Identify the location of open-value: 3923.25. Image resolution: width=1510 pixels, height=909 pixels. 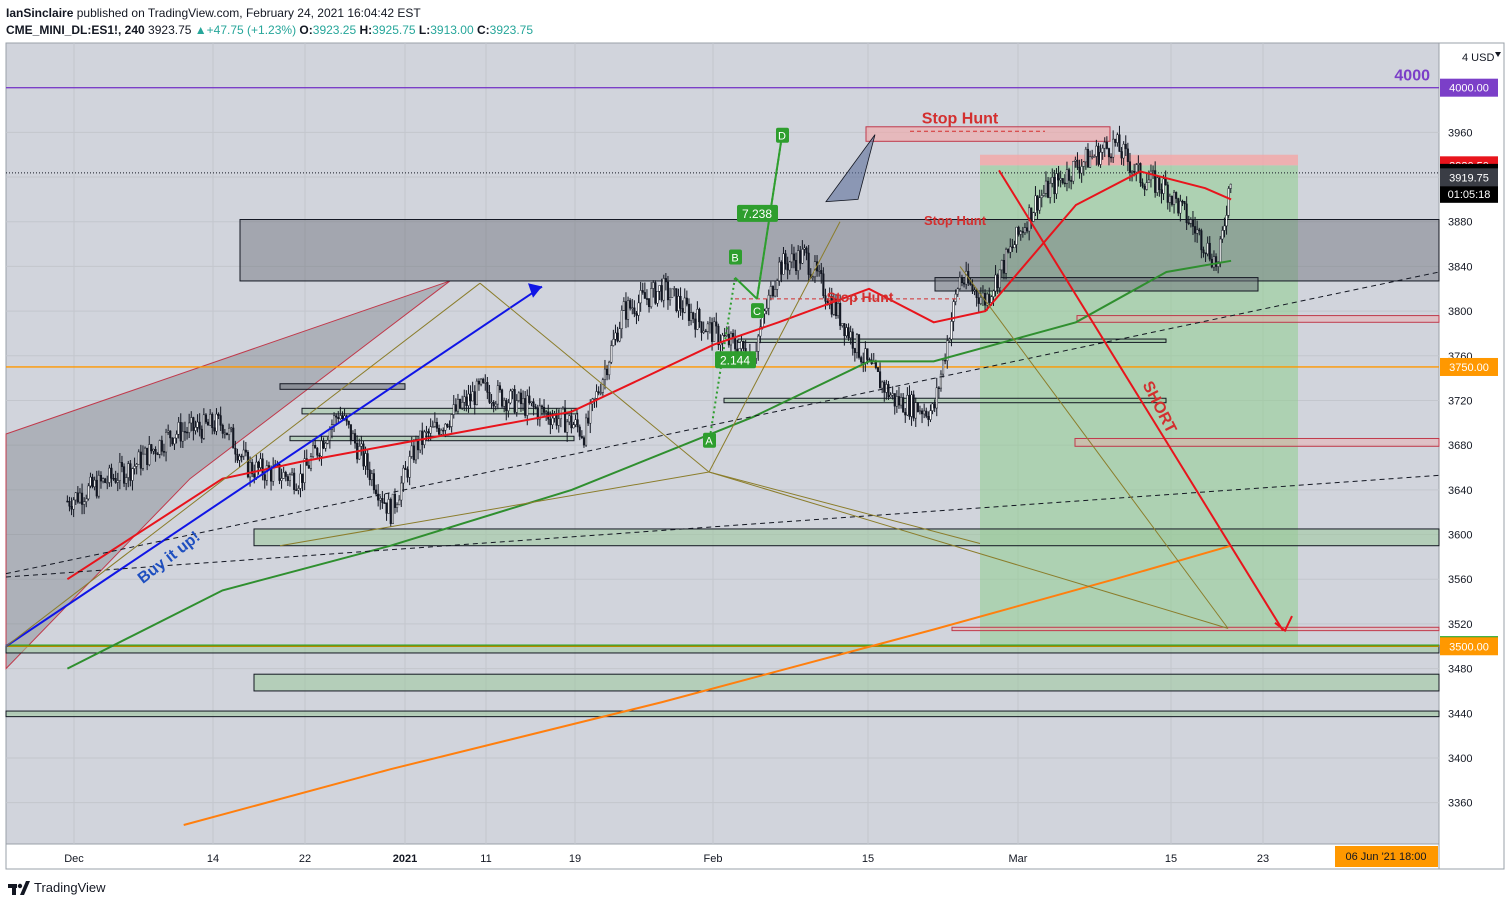
(334, 30).